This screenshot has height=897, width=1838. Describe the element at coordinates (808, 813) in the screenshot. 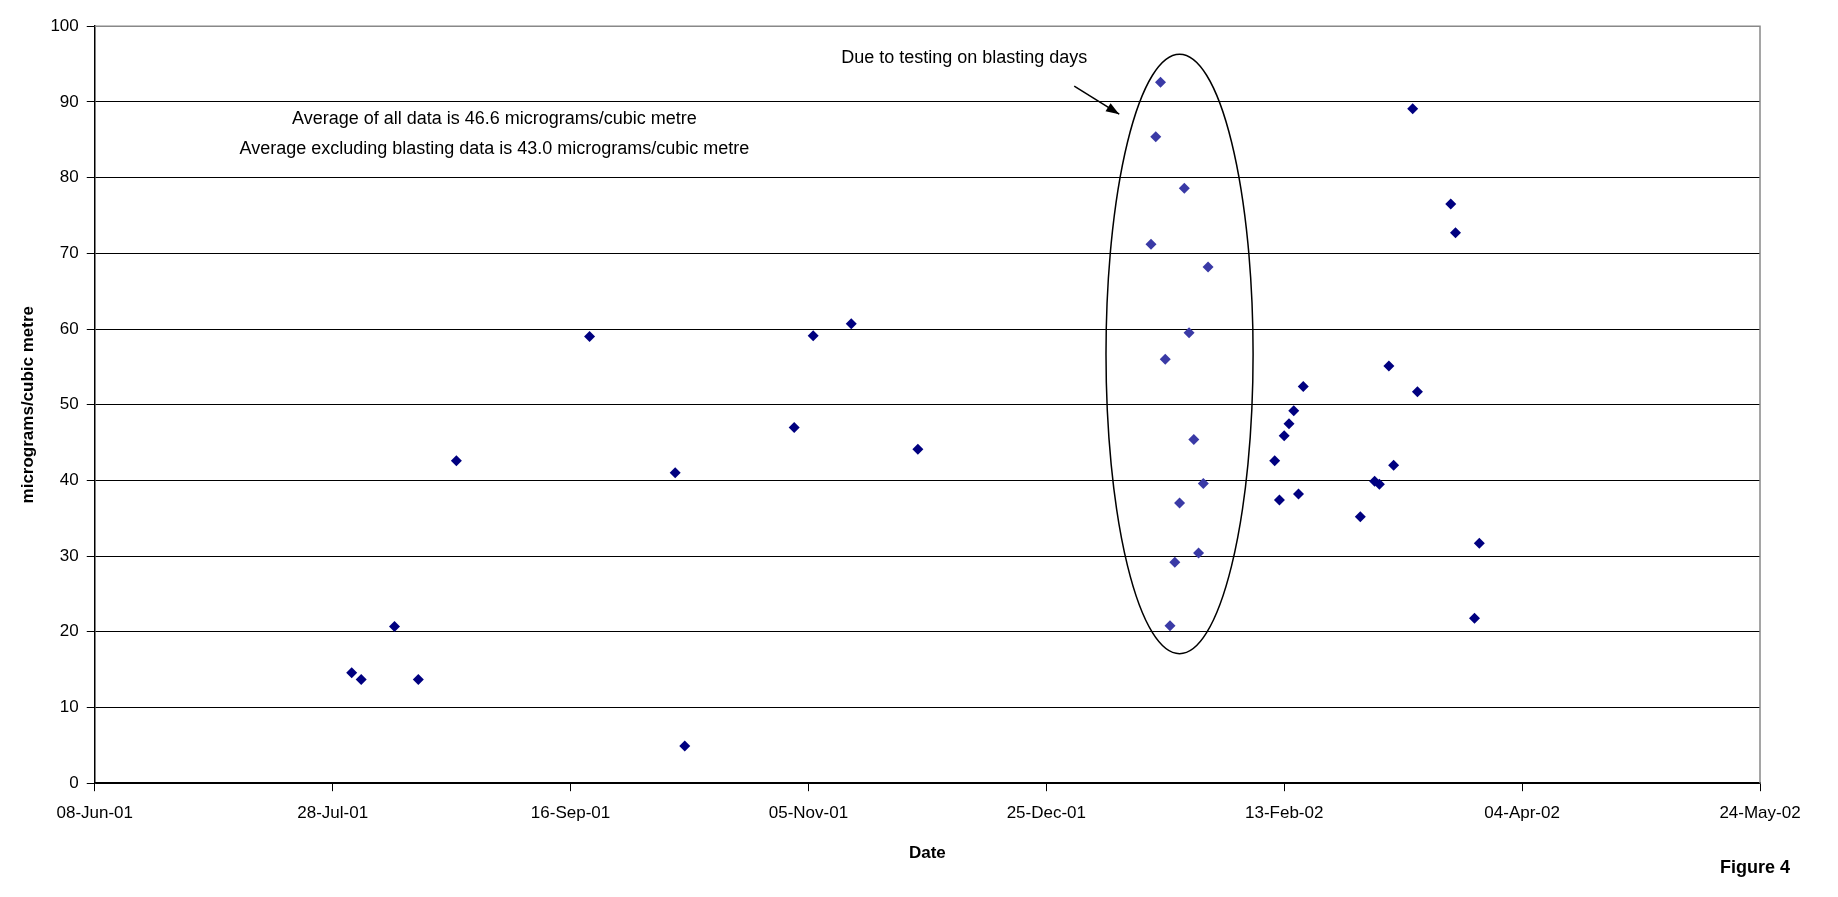

I see `x-tick-label: 05-Nov-01` at that location.